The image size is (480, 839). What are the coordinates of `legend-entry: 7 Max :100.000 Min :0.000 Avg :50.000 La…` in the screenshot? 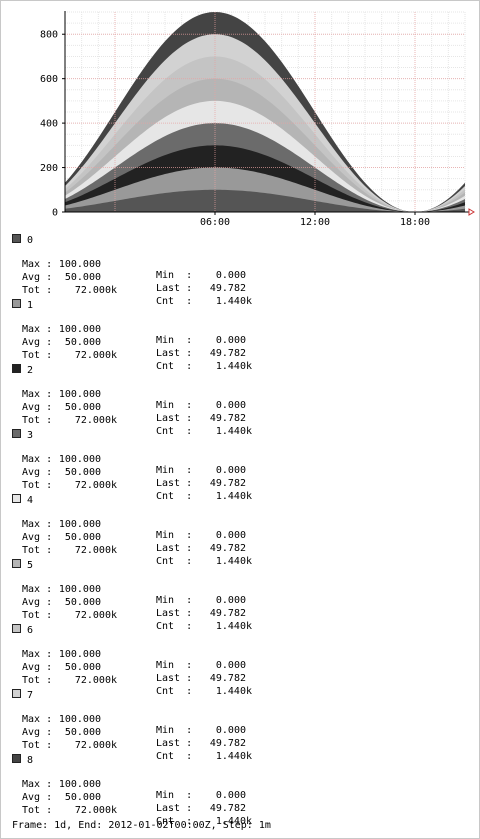 It's located at (242, 725).